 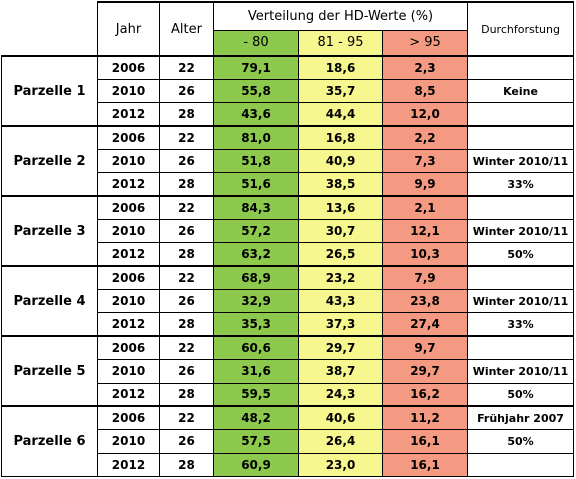 I want to click on header-verteilung: Verteilung der HD-Werte (%), so click(x=340, y=16).